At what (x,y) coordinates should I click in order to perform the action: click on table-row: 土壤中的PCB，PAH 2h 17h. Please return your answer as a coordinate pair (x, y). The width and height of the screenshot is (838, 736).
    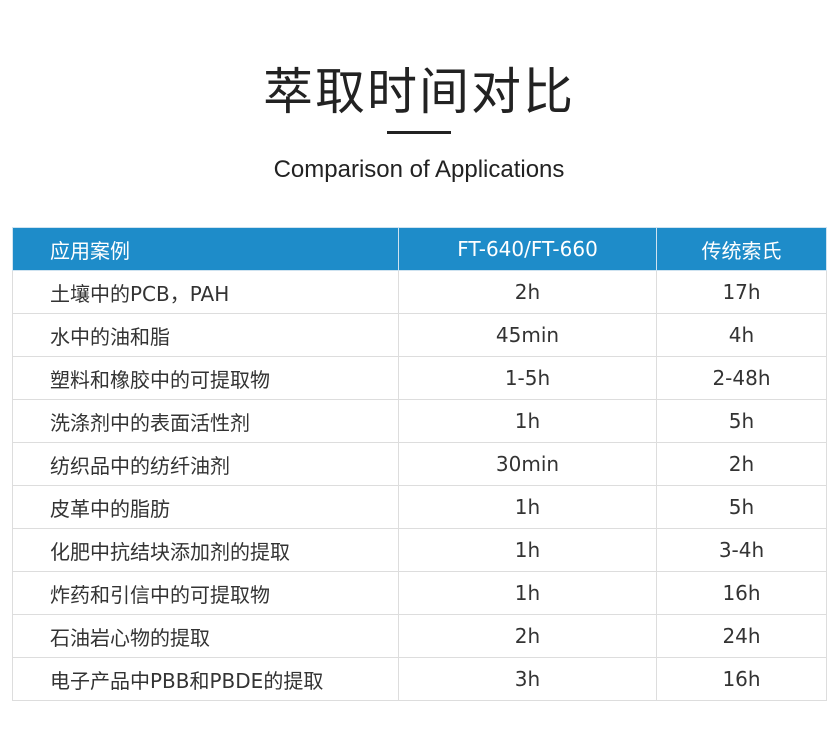
    Looking at the image, I should click on (419, 292).